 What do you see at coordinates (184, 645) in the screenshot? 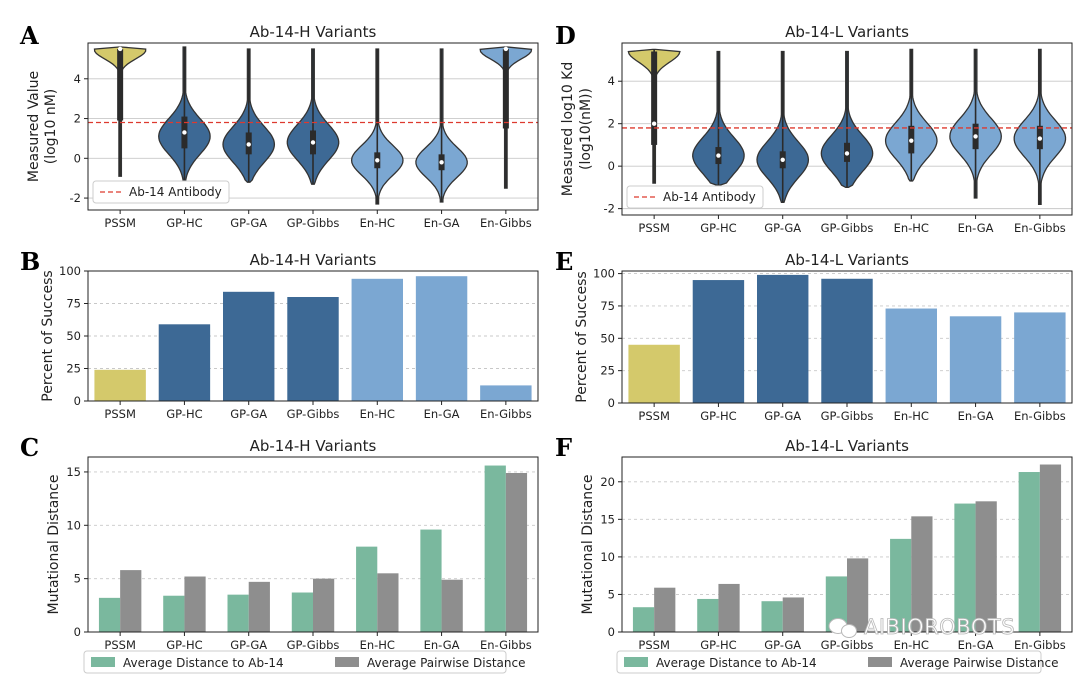
I see `panel-c-xtick-label: GP-HC` at bounding box center [184, 645].